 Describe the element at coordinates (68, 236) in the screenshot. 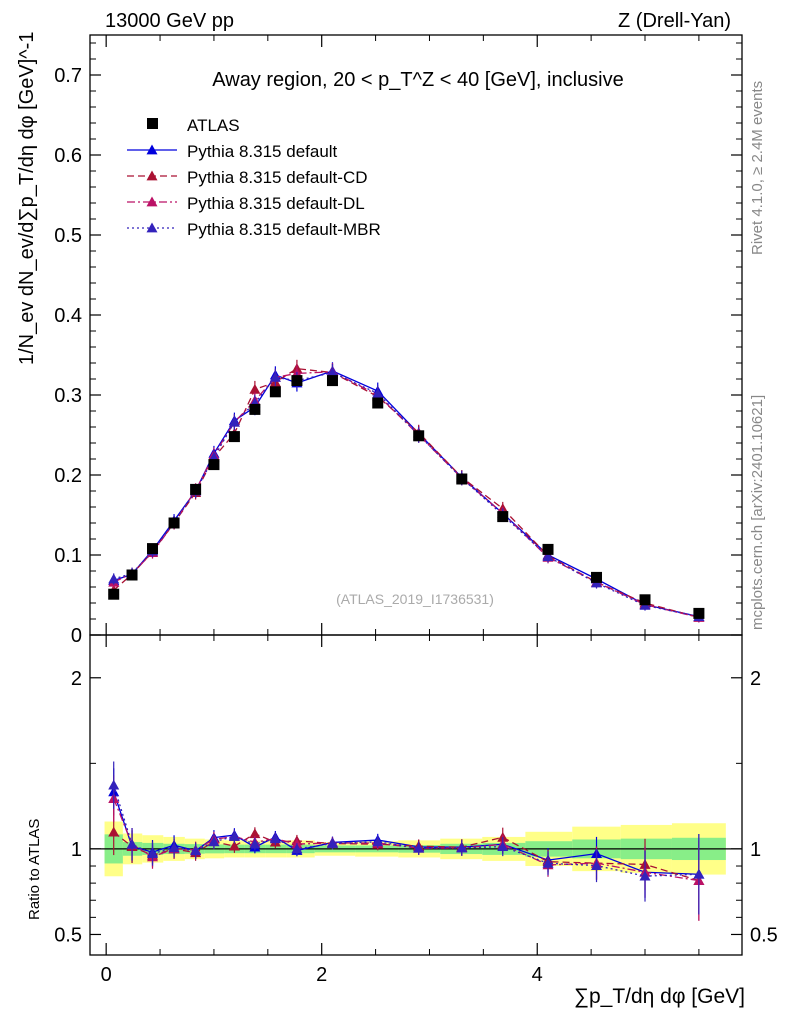

I see `y-tick-label: 0.5` at that location.